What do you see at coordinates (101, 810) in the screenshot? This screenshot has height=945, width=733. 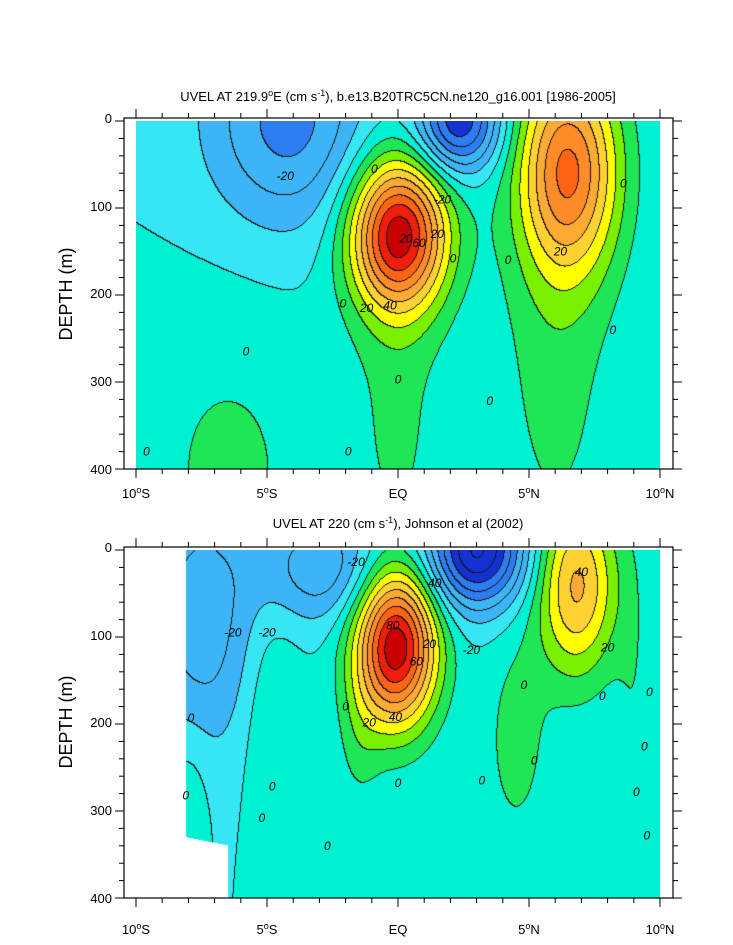 I see `panel-bottom-ytick-300: 300` at bounding box center [101, 810].